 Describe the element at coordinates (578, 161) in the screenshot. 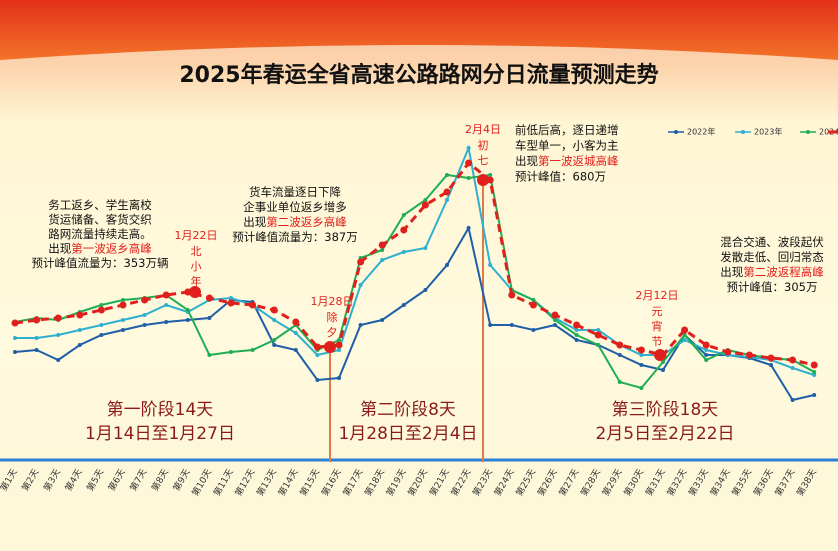

I see `annotation-highlight: 第一波返城高峰` at that location.